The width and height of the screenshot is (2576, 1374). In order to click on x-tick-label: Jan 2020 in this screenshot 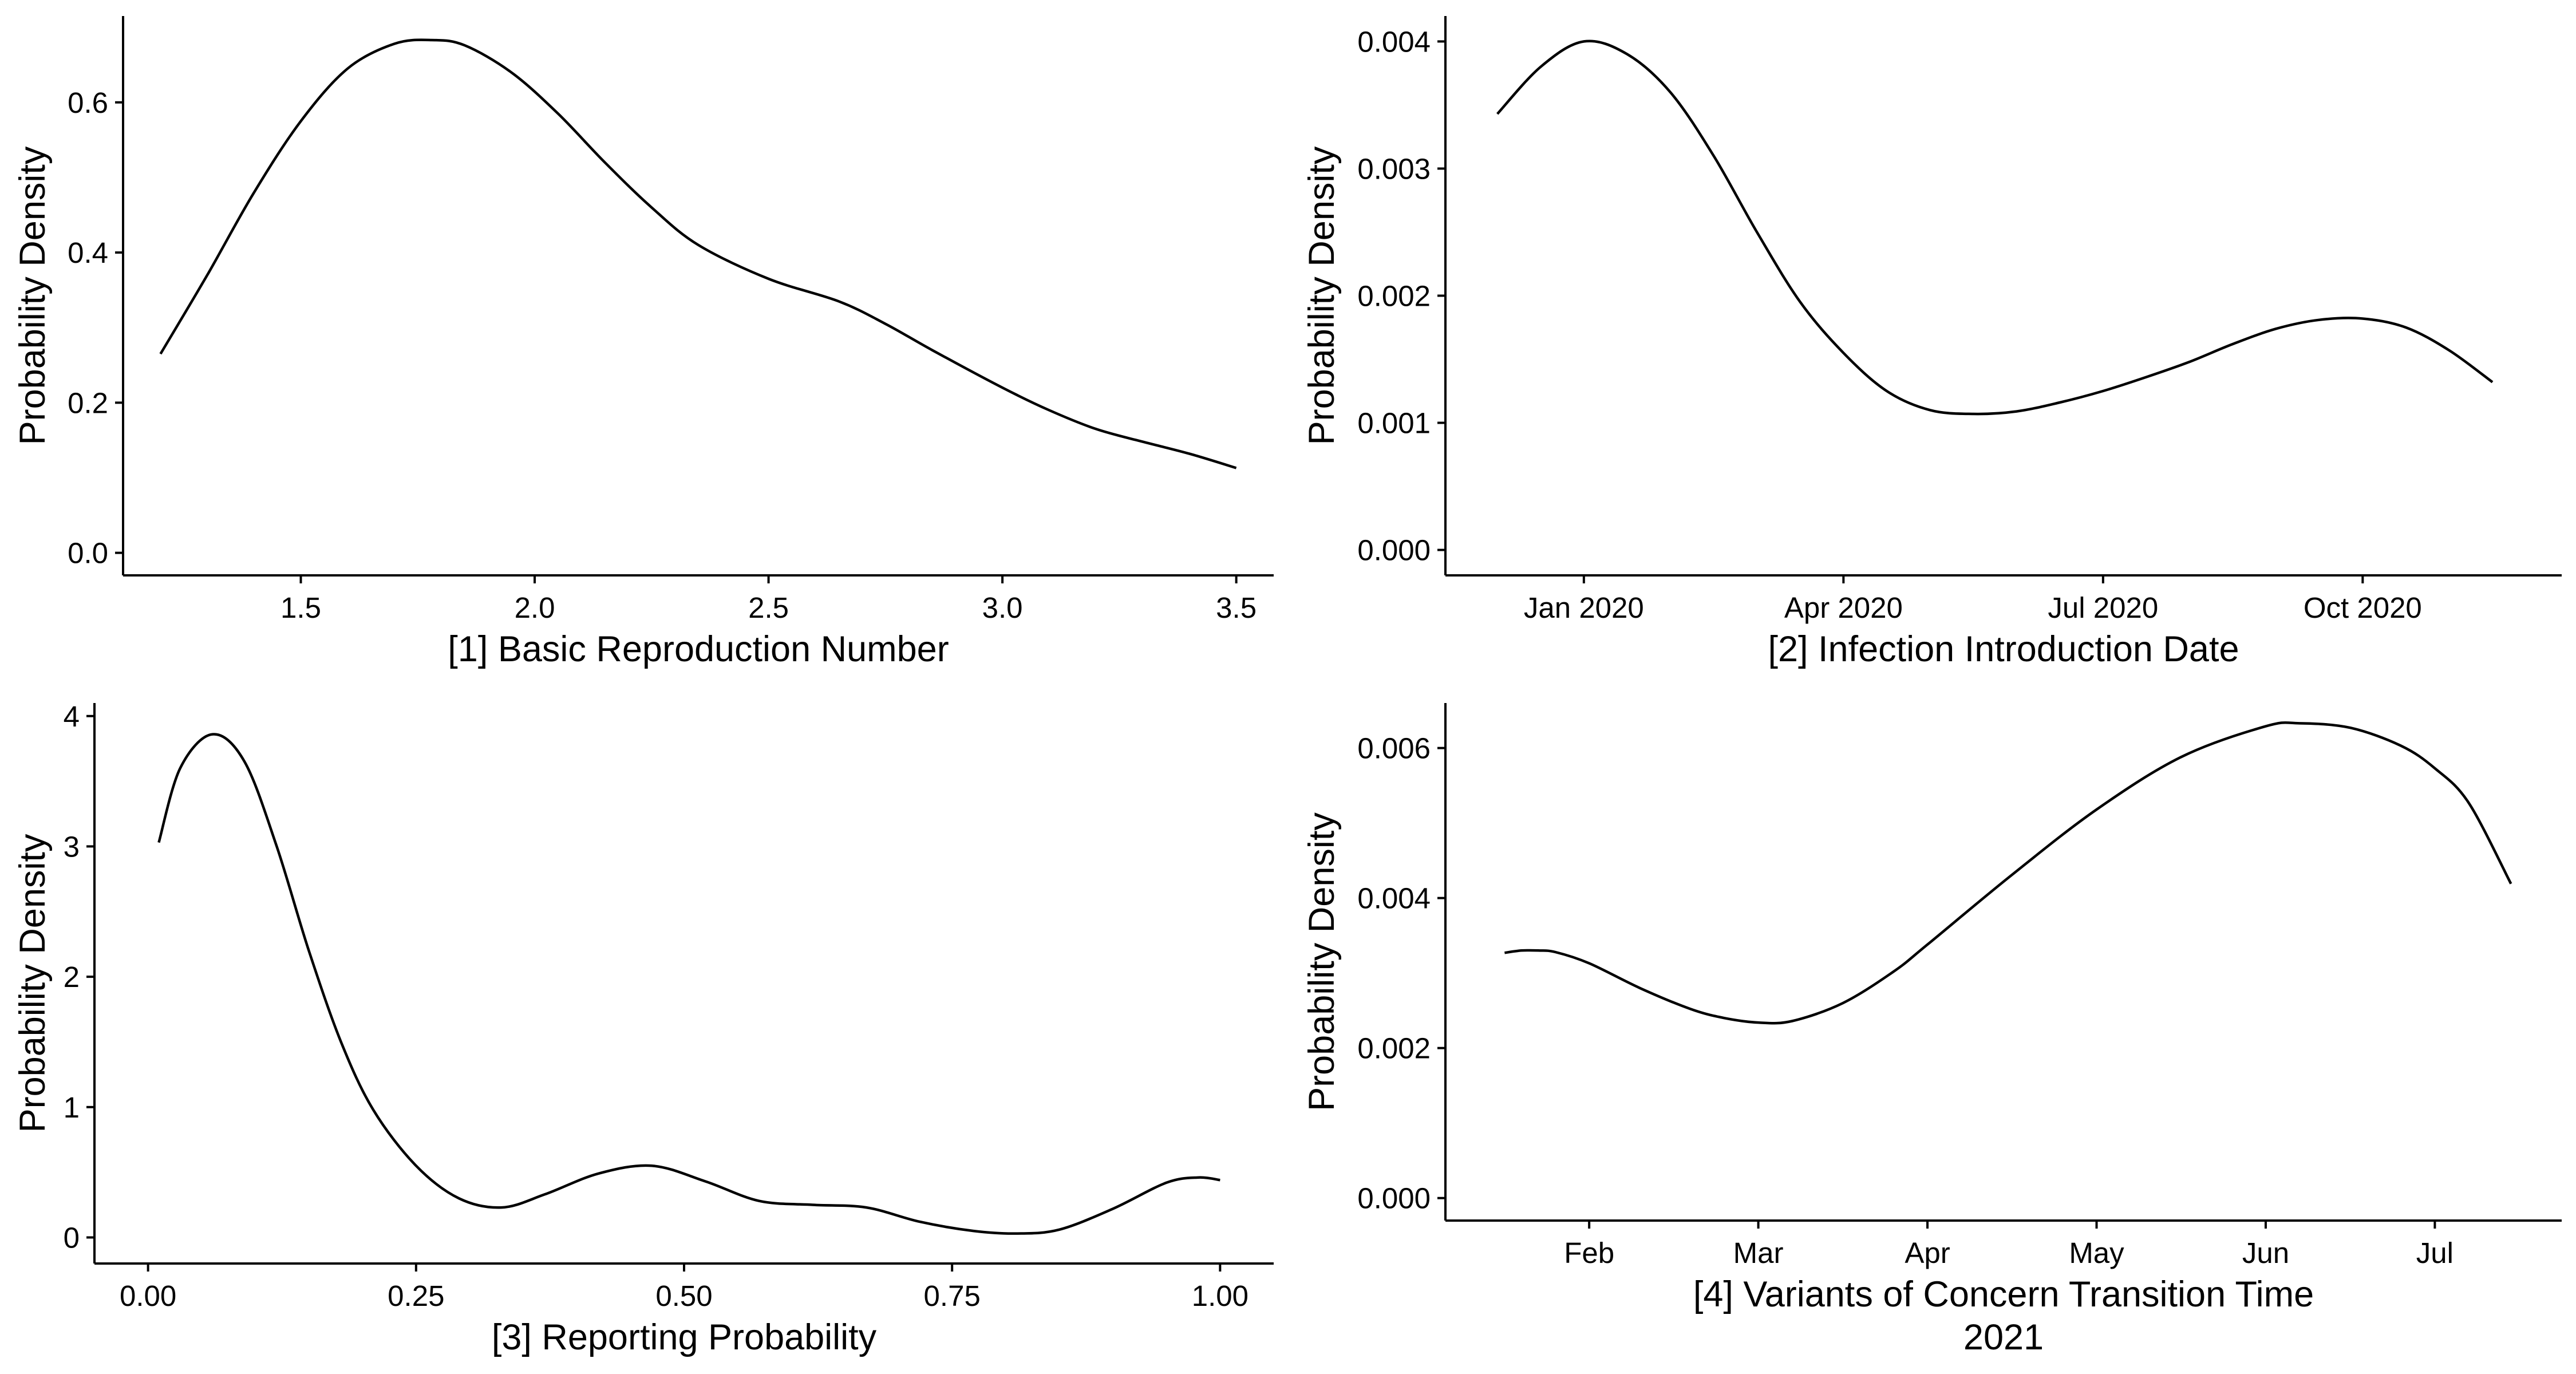, I will do `click(1584, 607)`.